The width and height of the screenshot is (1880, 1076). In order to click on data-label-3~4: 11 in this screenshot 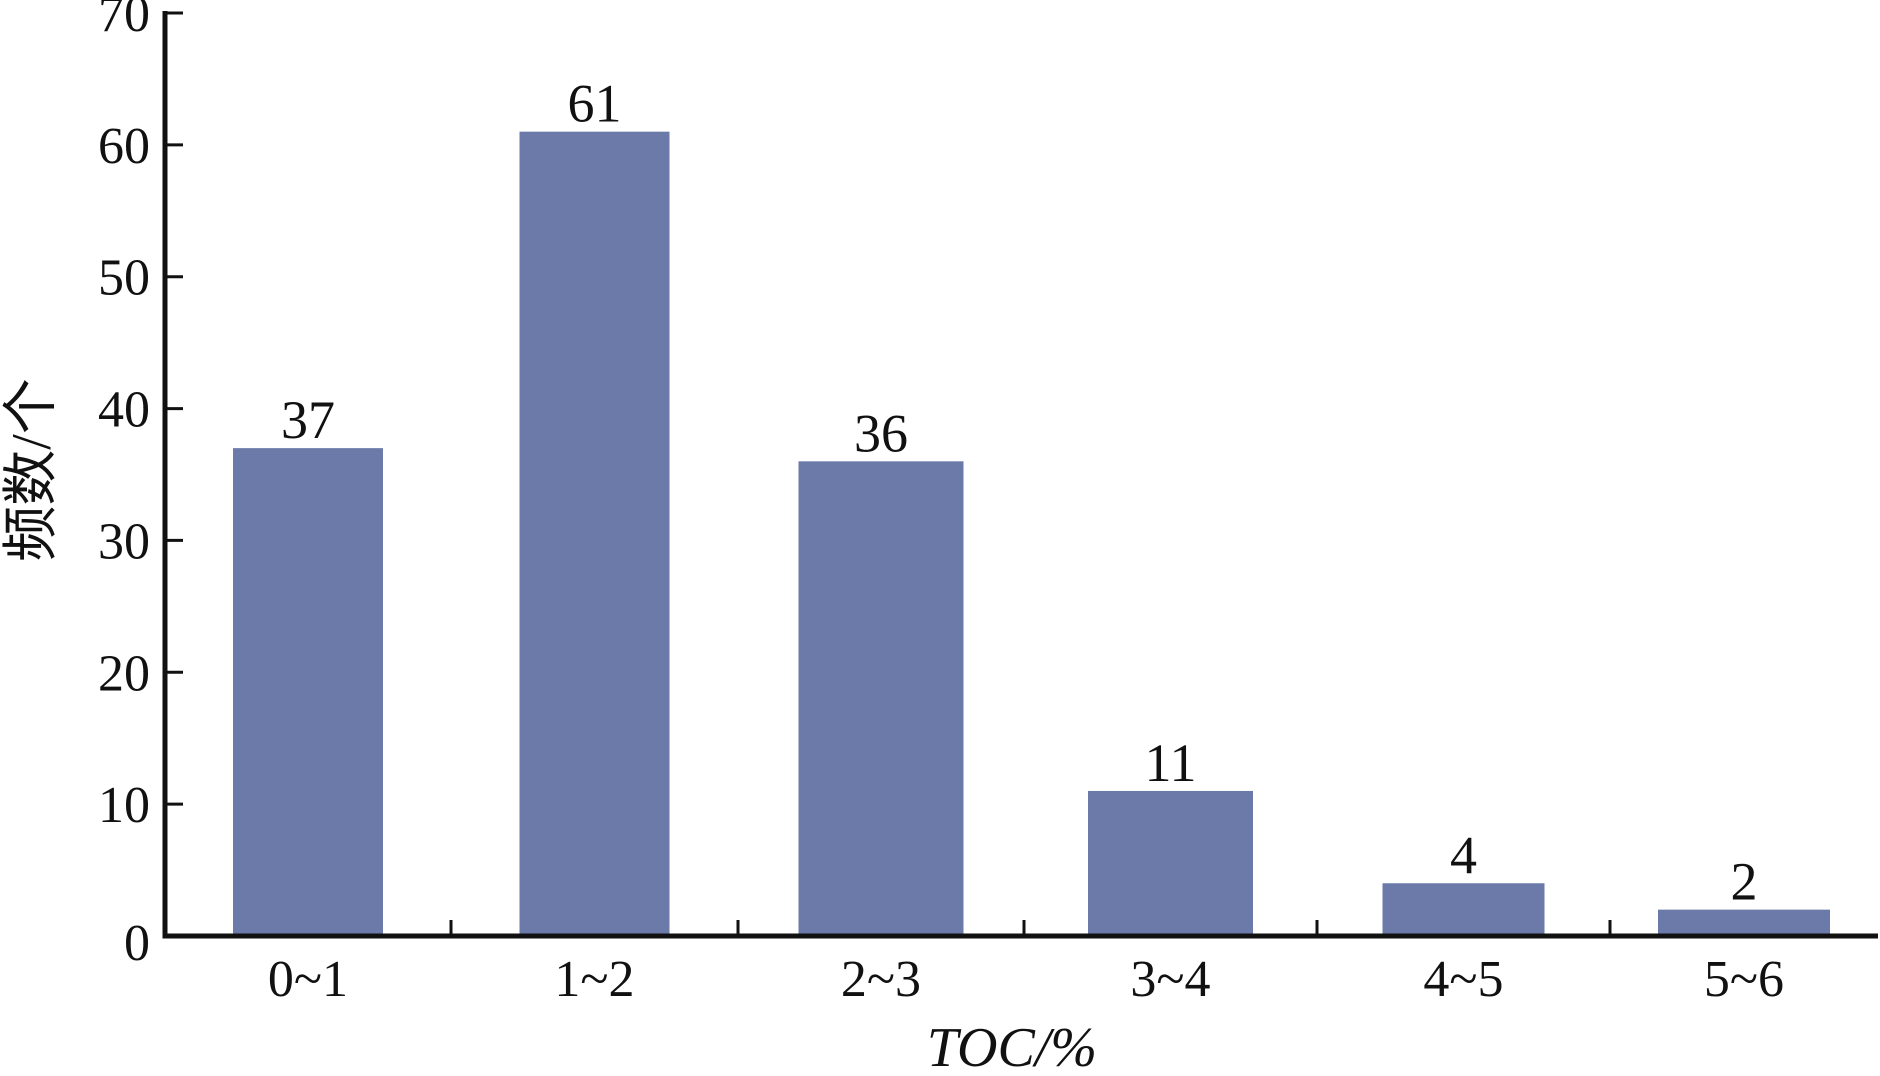, I will do `click(1171, 763)`.